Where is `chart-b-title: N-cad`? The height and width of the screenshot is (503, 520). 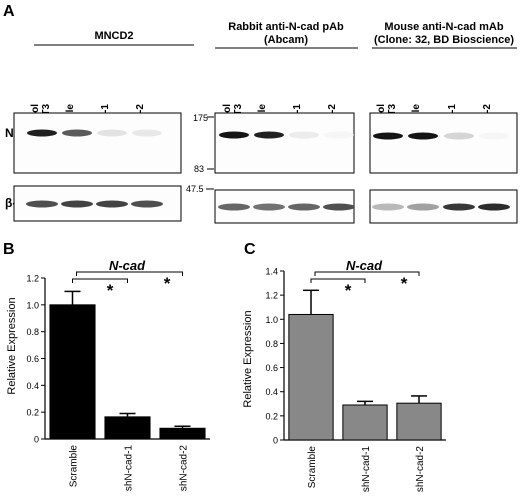 chart-b-title: N-cad is located at coordinates (127, 265).